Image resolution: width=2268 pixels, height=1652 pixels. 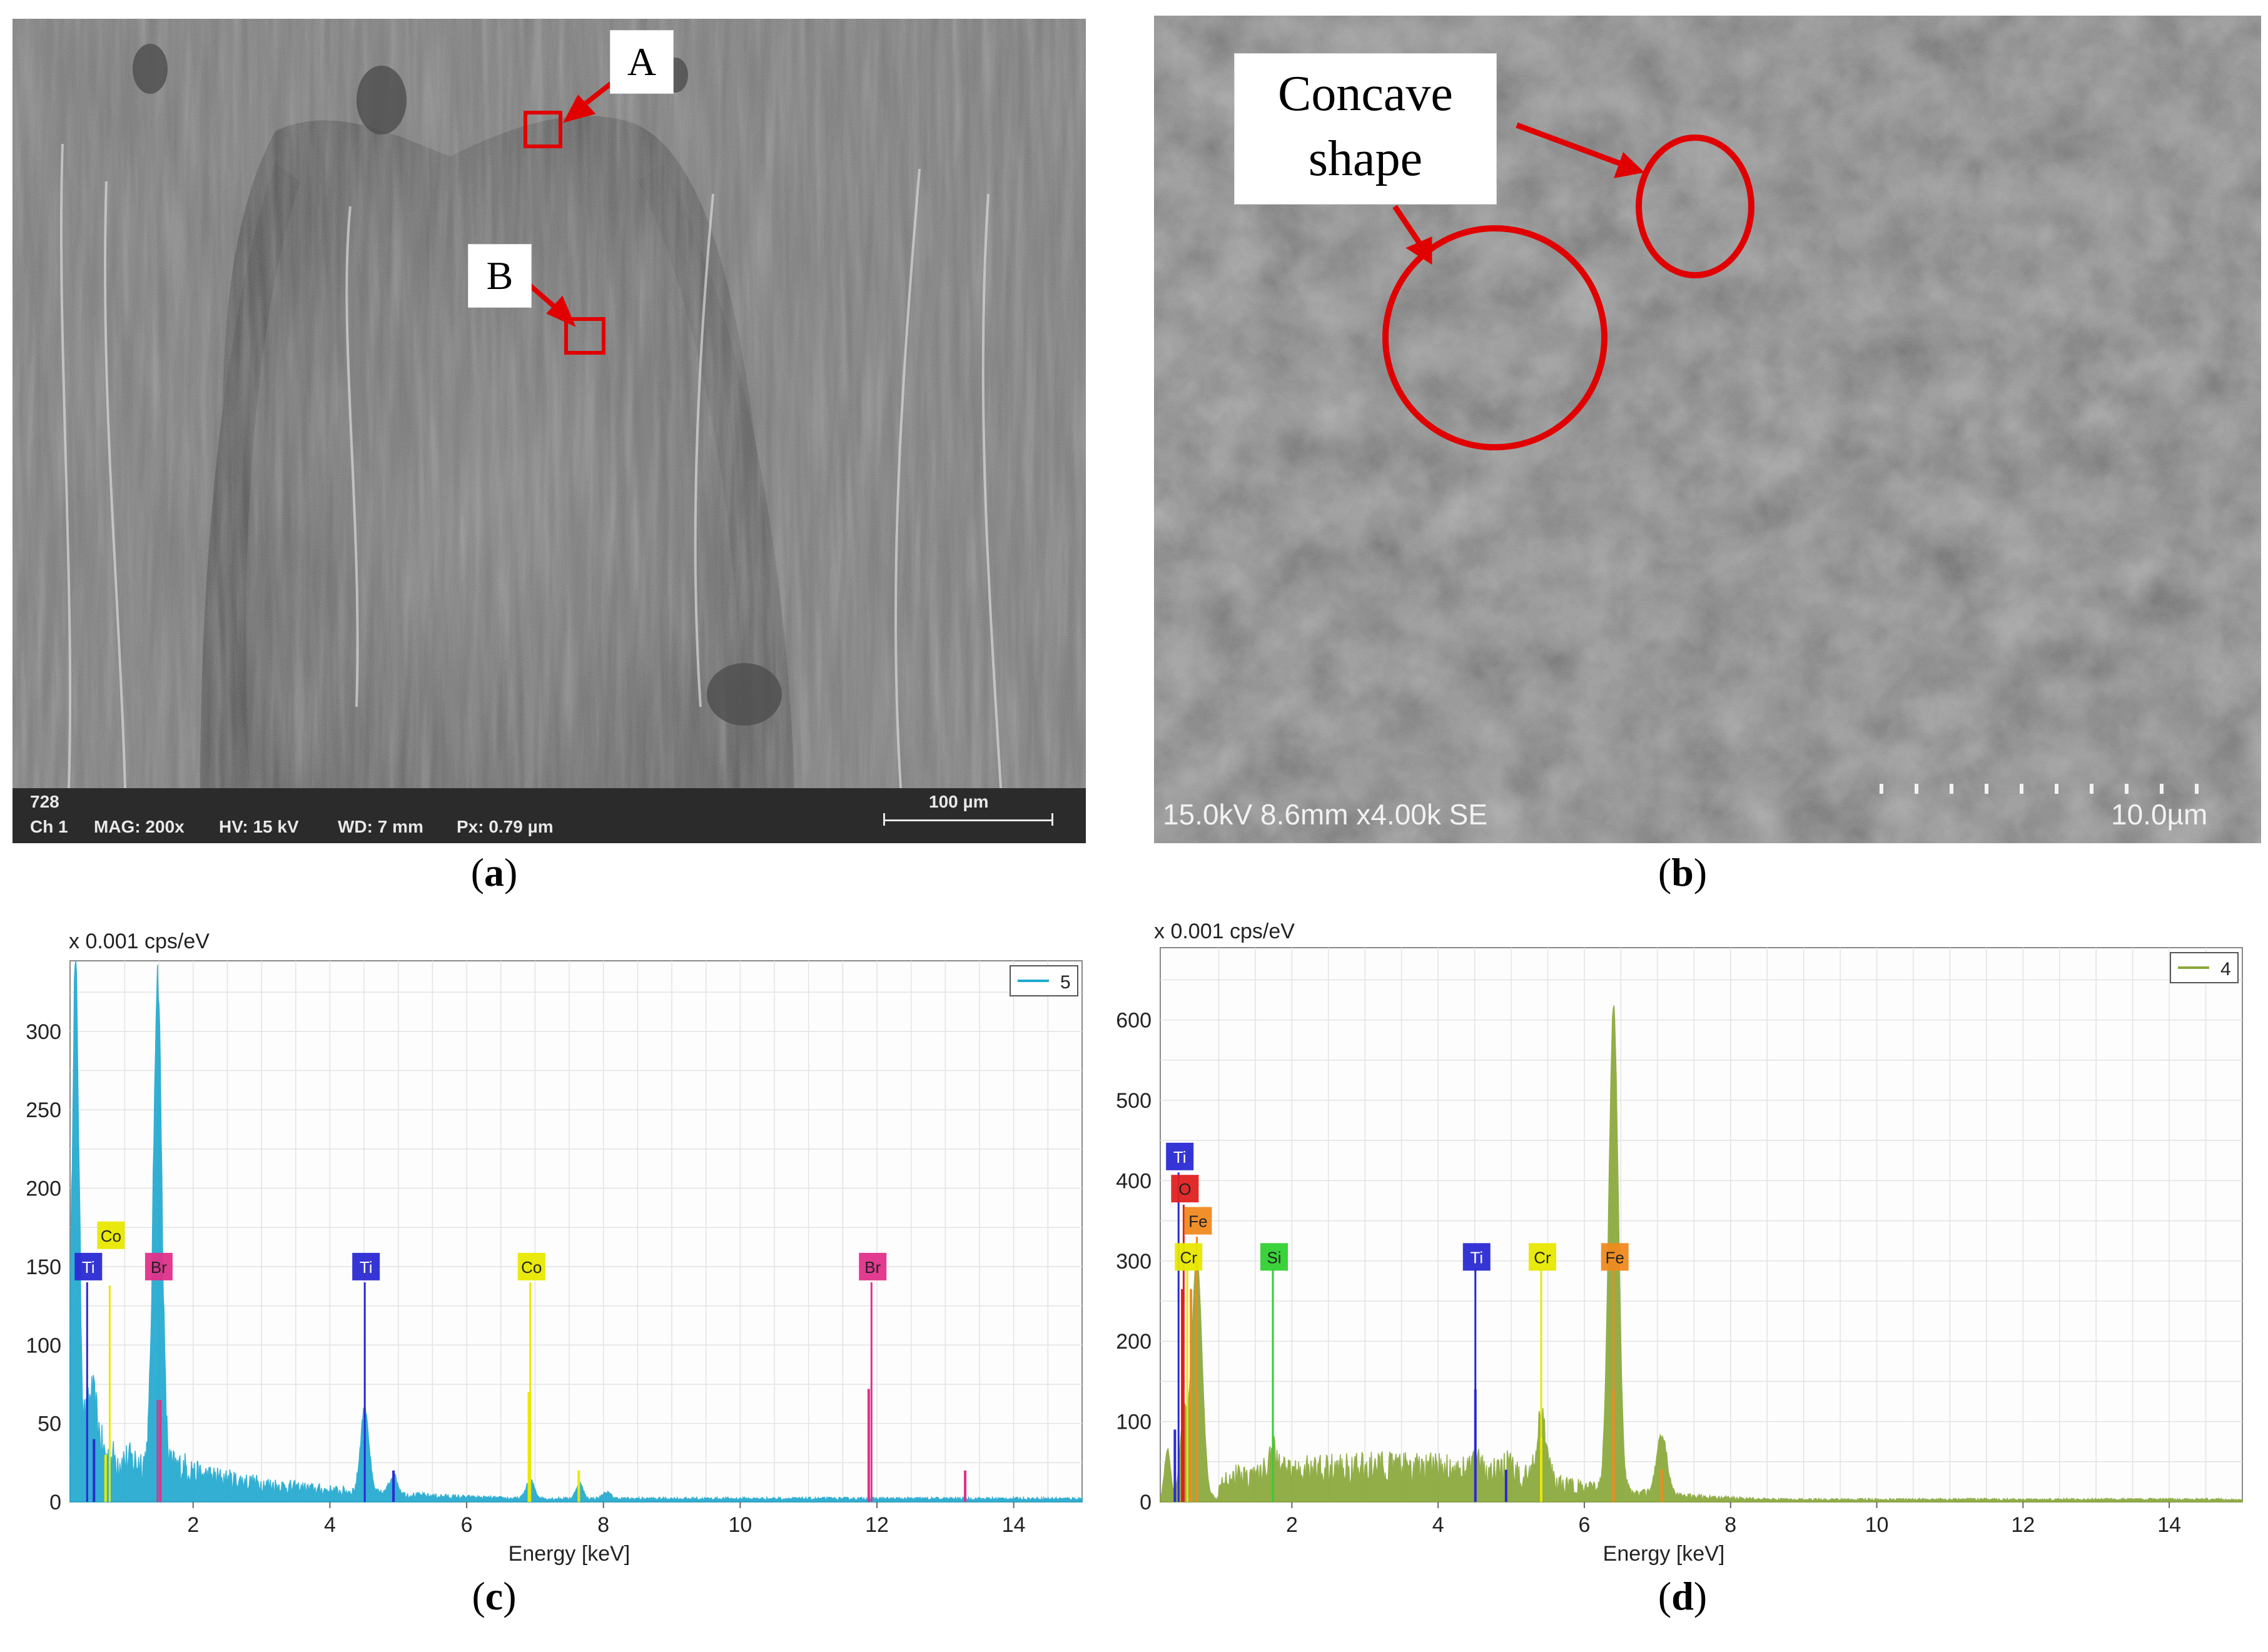 I want to click on unit-label-d: x 0.001 cps/eV, so click(x=1224, y=932).